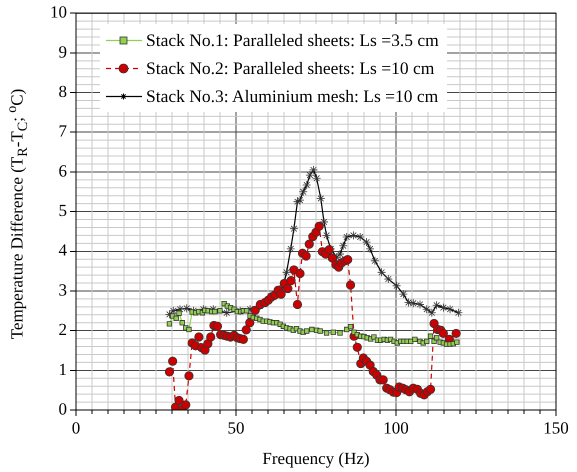  Describe the element at coordinates (62, 369) in the screenshot. I see `y-tick-label: 1` at that location.